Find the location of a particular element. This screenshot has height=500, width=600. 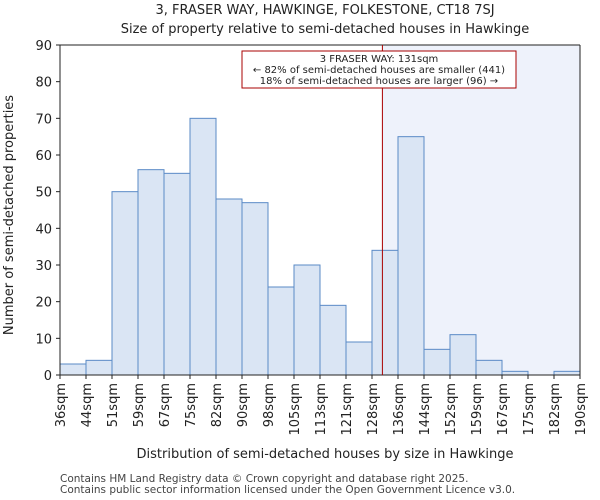

x-tick-label: 136sqm is located at coordinates (399, 409).